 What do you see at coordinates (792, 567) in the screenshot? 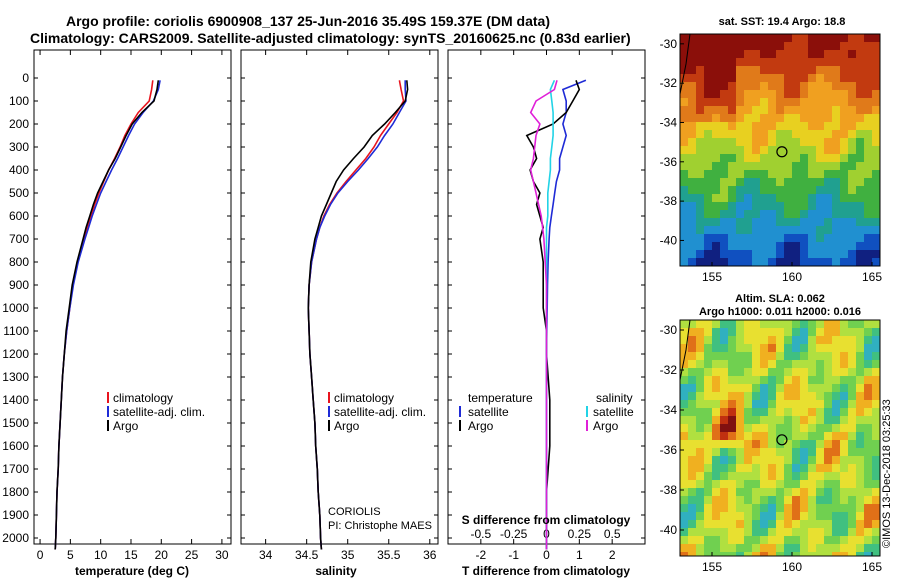
I see `map-lon-tick-label: 160` at bounding box center [792, 567].